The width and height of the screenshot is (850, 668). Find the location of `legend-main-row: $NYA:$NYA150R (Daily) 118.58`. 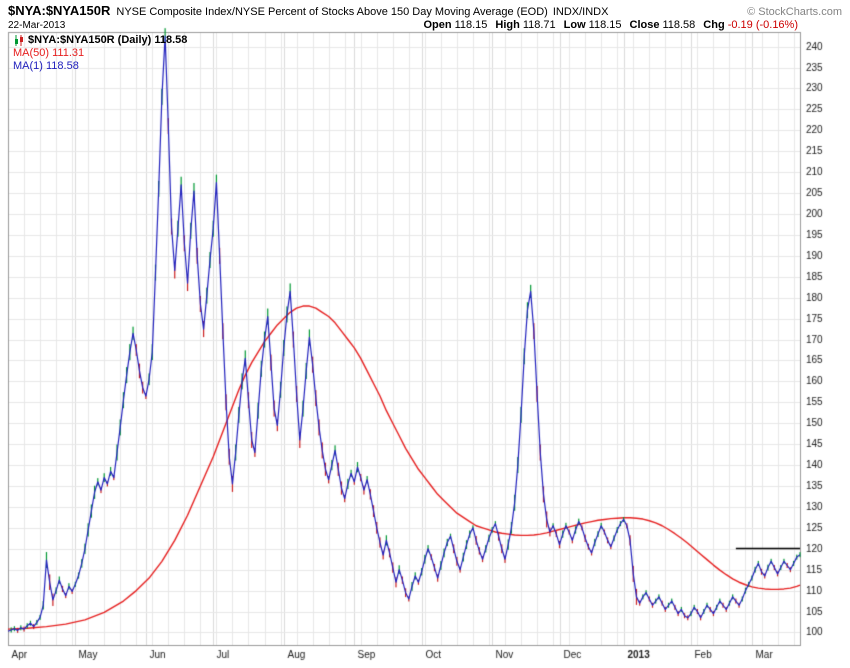

legend-main-row: $NYA:$NYA150R (Daily) 118.58 is located at coordinates (100, 40).